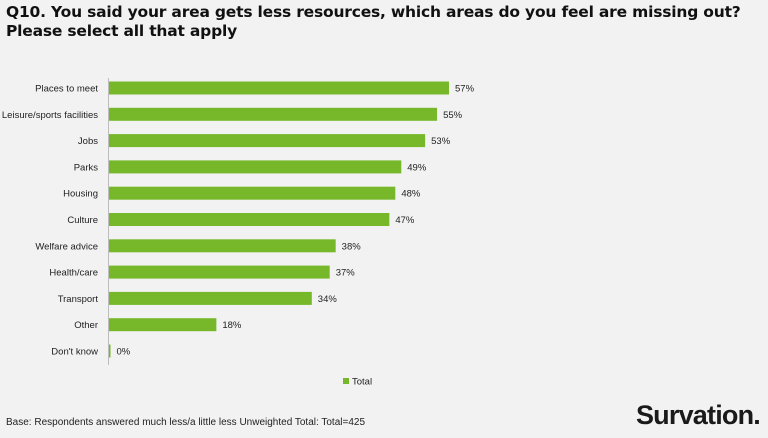  I want to click on value-label: 53%, so click(441, 141).